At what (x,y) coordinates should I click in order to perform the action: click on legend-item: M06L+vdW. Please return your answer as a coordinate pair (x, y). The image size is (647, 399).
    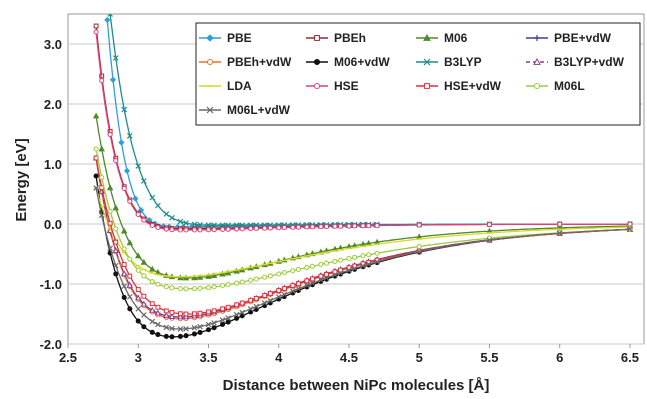
    Looking at the image, I should click on (245, 110).